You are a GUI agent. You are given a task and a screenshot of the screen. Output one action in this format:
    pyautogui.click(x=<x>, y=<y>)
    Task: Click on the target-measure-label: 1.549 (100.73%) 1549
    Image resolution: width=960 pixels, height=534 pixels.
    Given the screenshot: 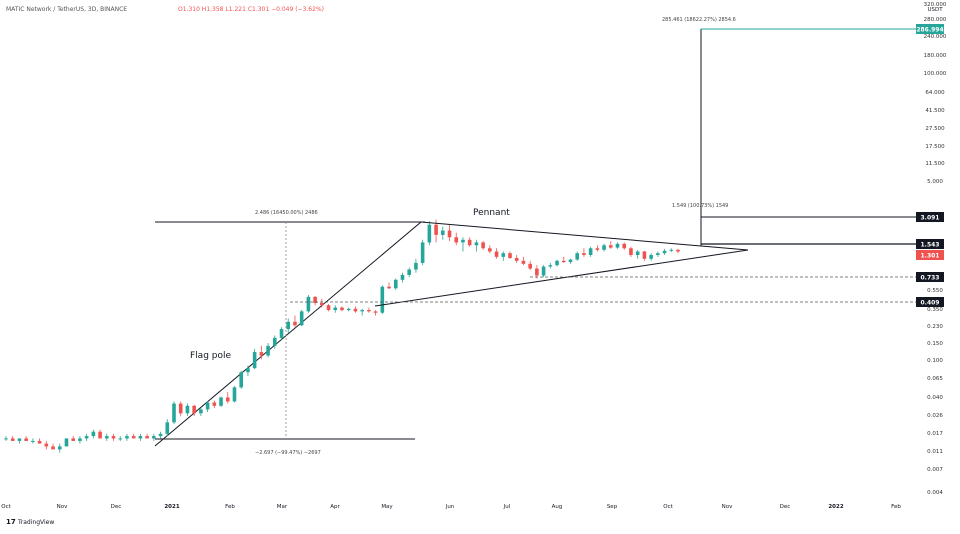 What is the action you would take?
    pyautogui.click(x=700, y=206)
    